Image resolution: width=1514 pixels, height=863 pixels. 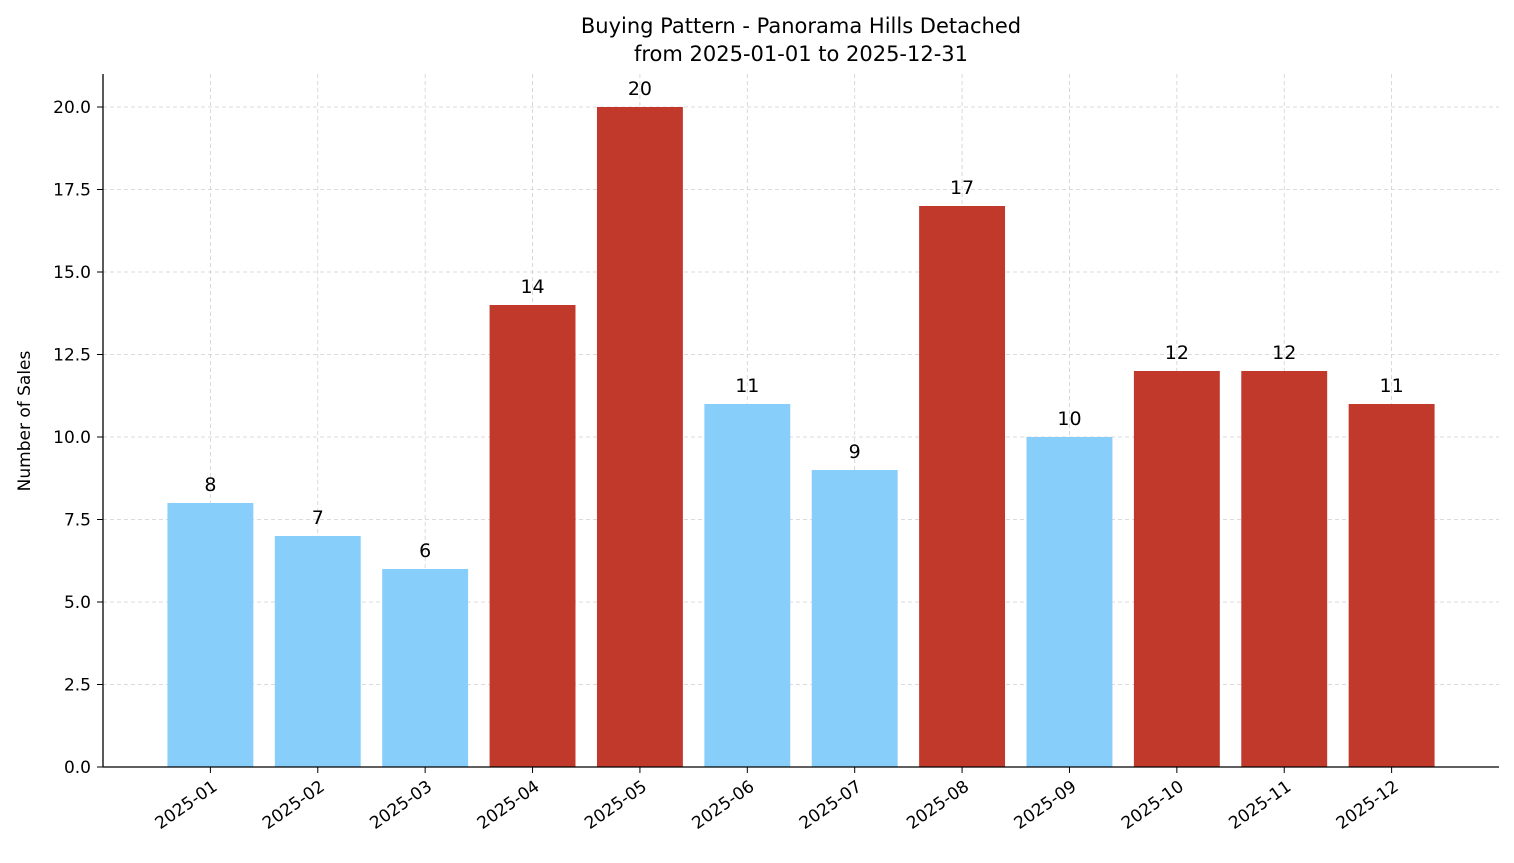 What do you see at coordinates (938, 805) in the screenshot?
I see `x-tick-label: 2025-08` at bounding box center [938, 805].